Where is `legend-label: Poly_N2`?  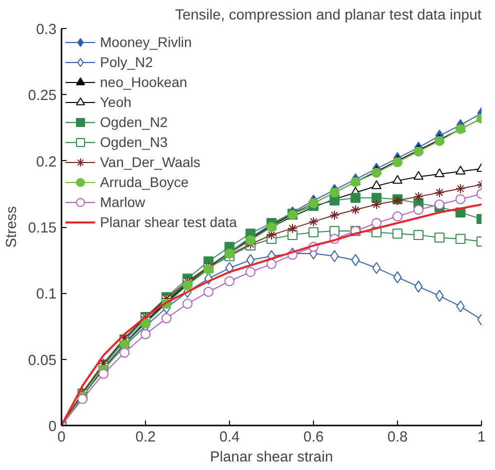 legend-label: Poly_N2 is located at coordinates (126, 62).